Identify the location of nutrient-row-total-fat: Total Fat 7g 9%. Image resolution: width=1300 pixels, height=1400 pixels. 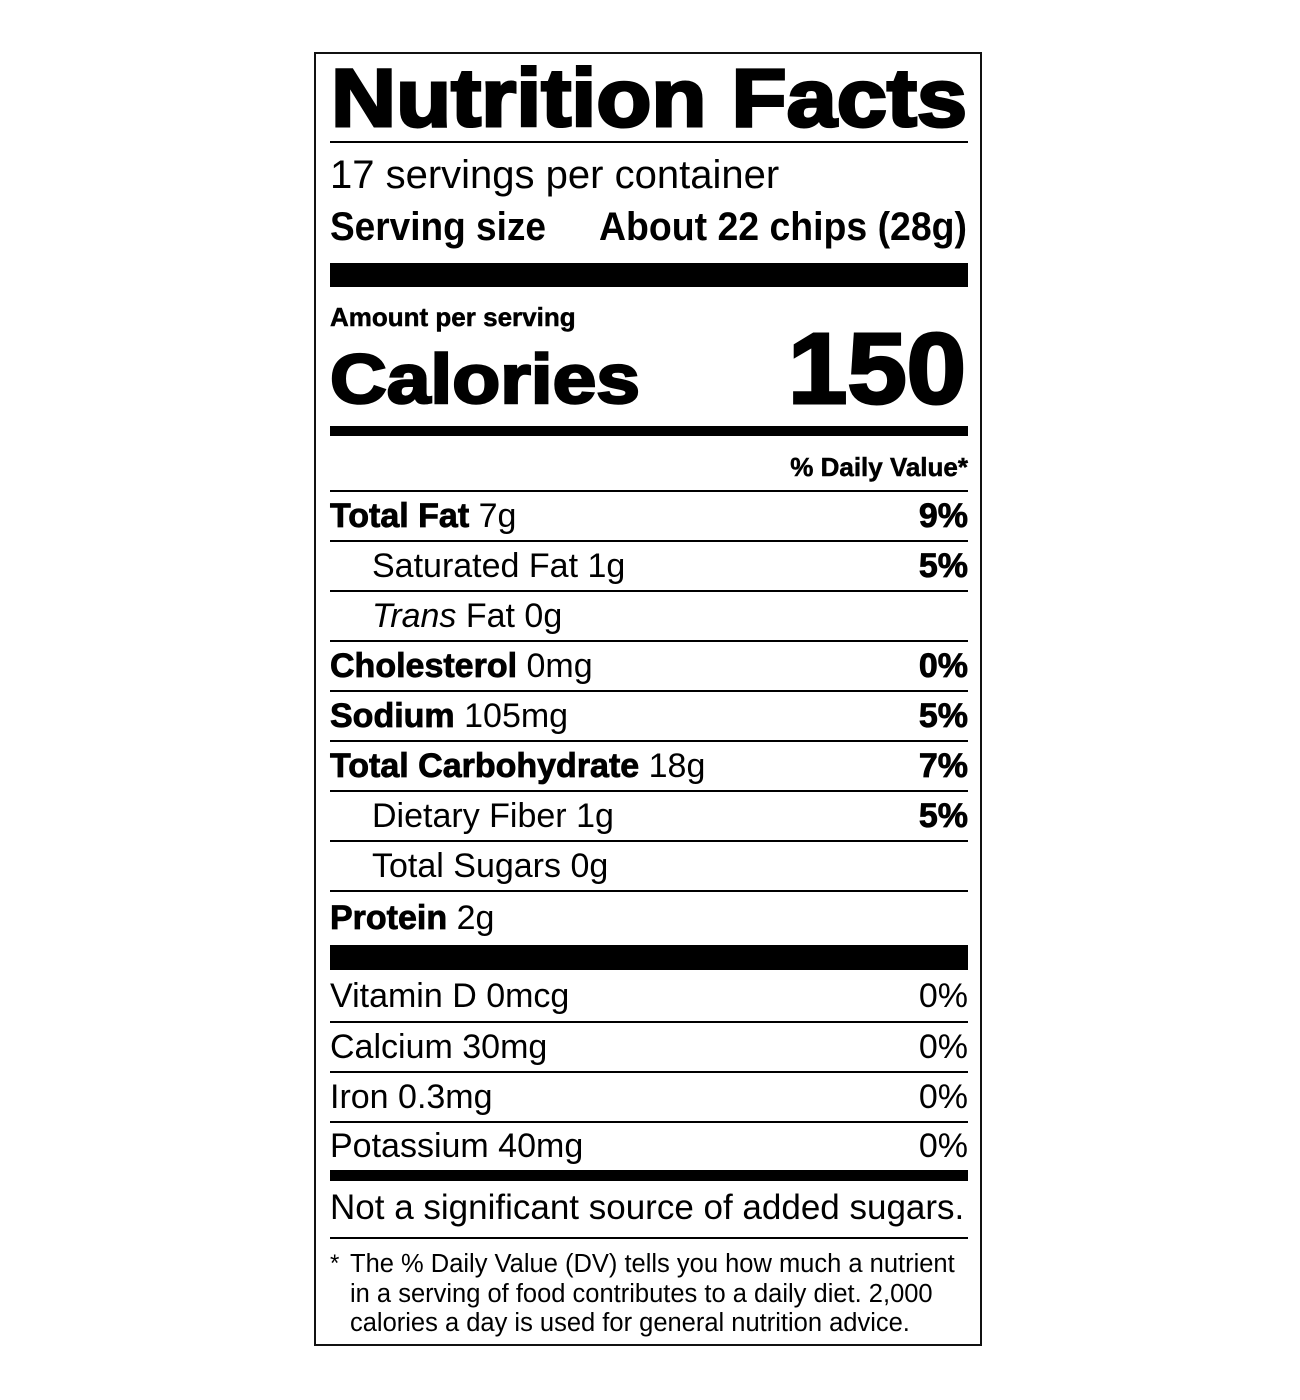
(649, 515).